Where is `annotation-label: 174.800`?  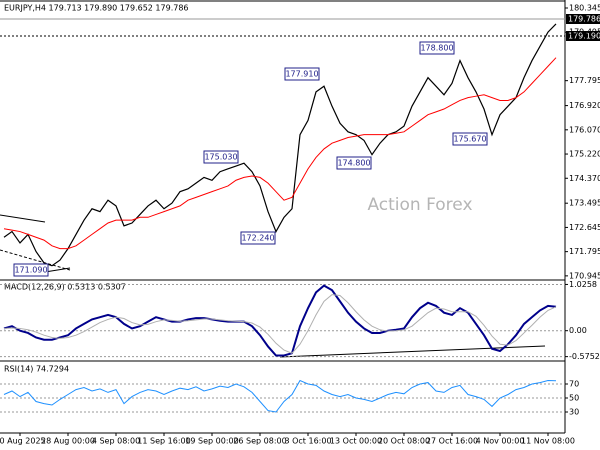
annotation-label: 174.800 is located at coordinates (353, 163).